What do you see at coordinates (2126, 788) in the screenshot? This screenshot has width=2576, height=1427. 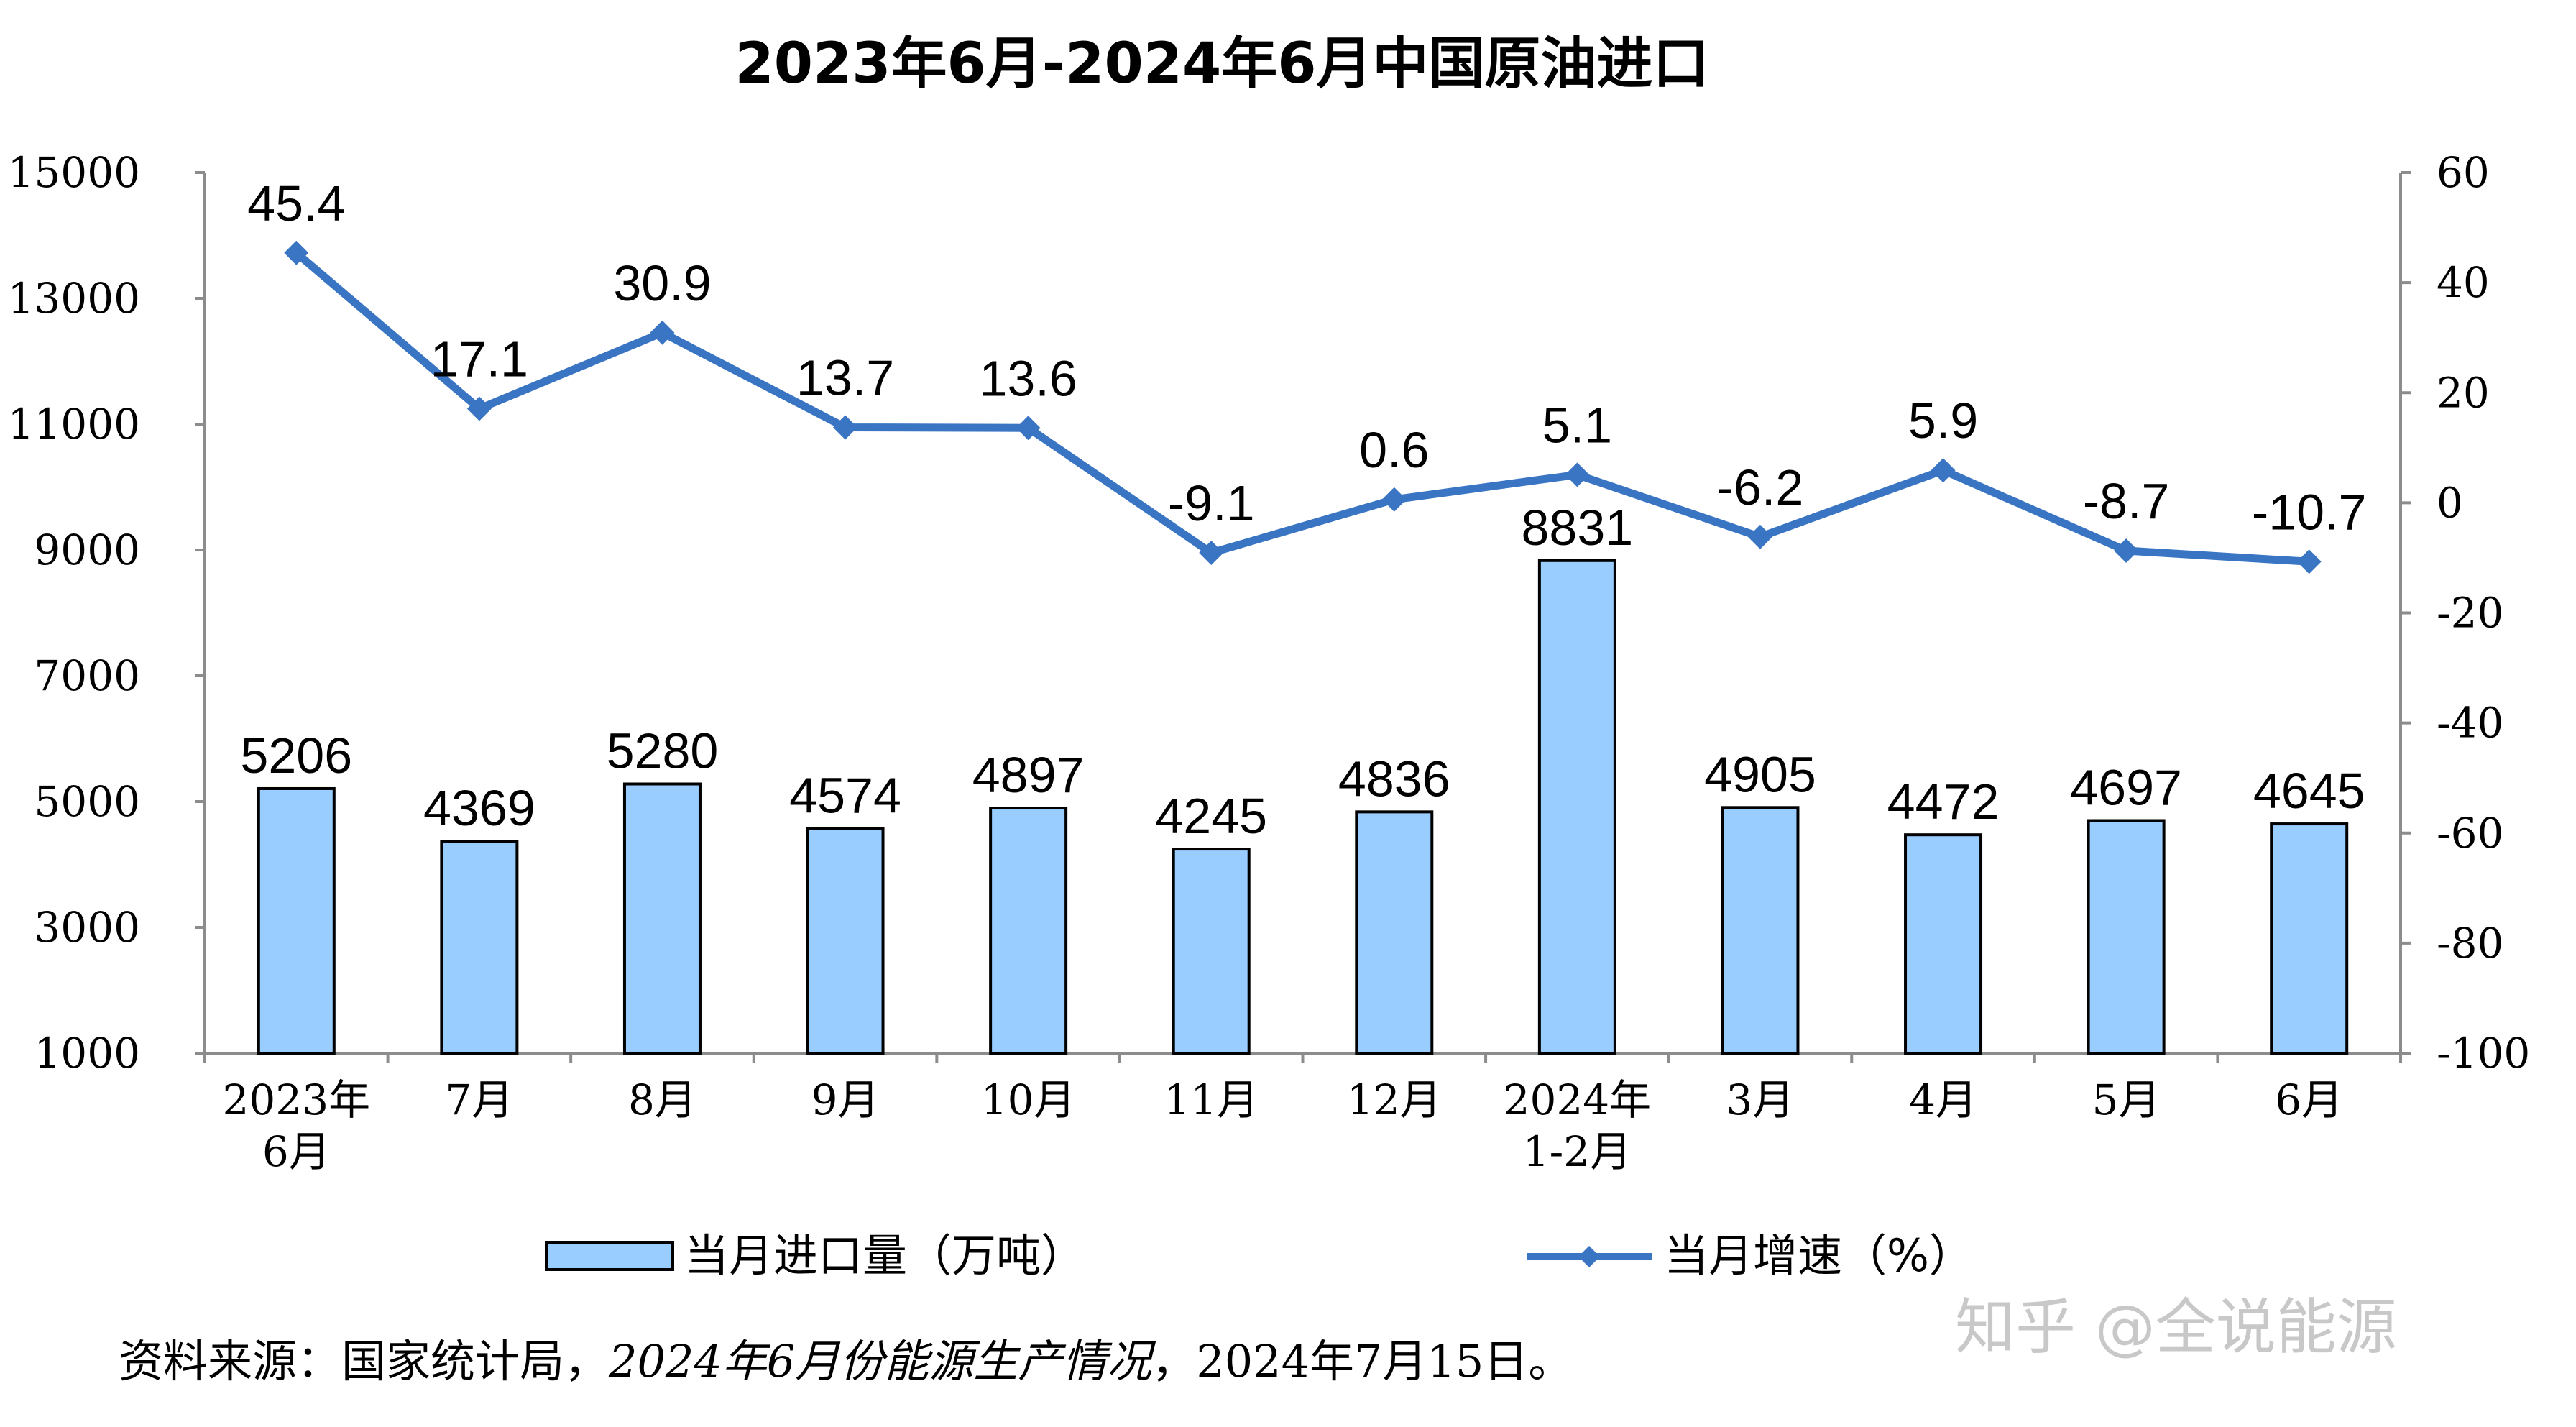 I see `bar-data-label: 4697` at bounding box center [2126, 788].